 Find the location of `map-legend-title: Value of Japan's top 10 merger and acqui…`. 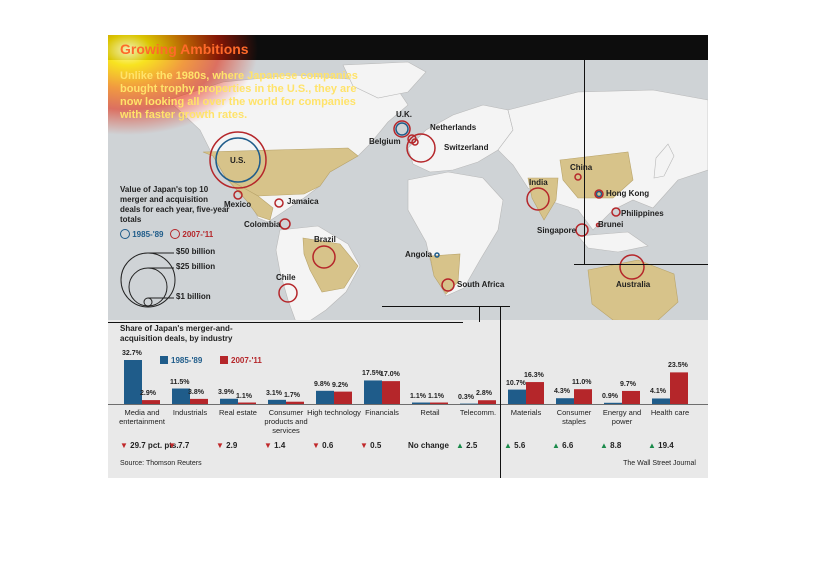

map-legend-title: Value of Japan's top 10 merger and acqui… is located at coordinates (175, 204).